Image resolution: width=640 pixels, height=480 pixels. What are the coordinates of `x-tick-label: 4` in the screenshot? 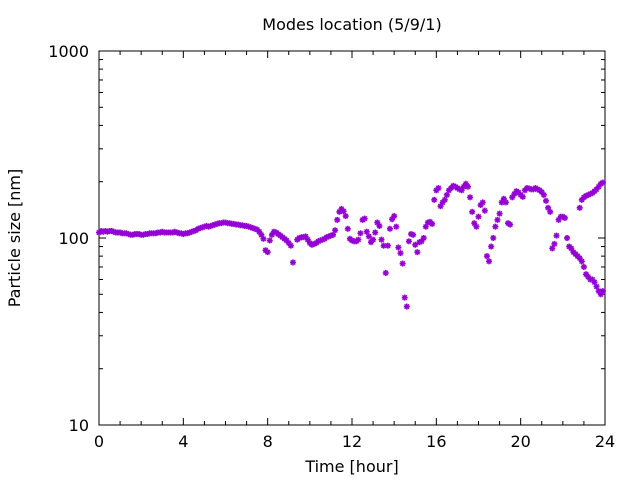 It's located at (183, 441).